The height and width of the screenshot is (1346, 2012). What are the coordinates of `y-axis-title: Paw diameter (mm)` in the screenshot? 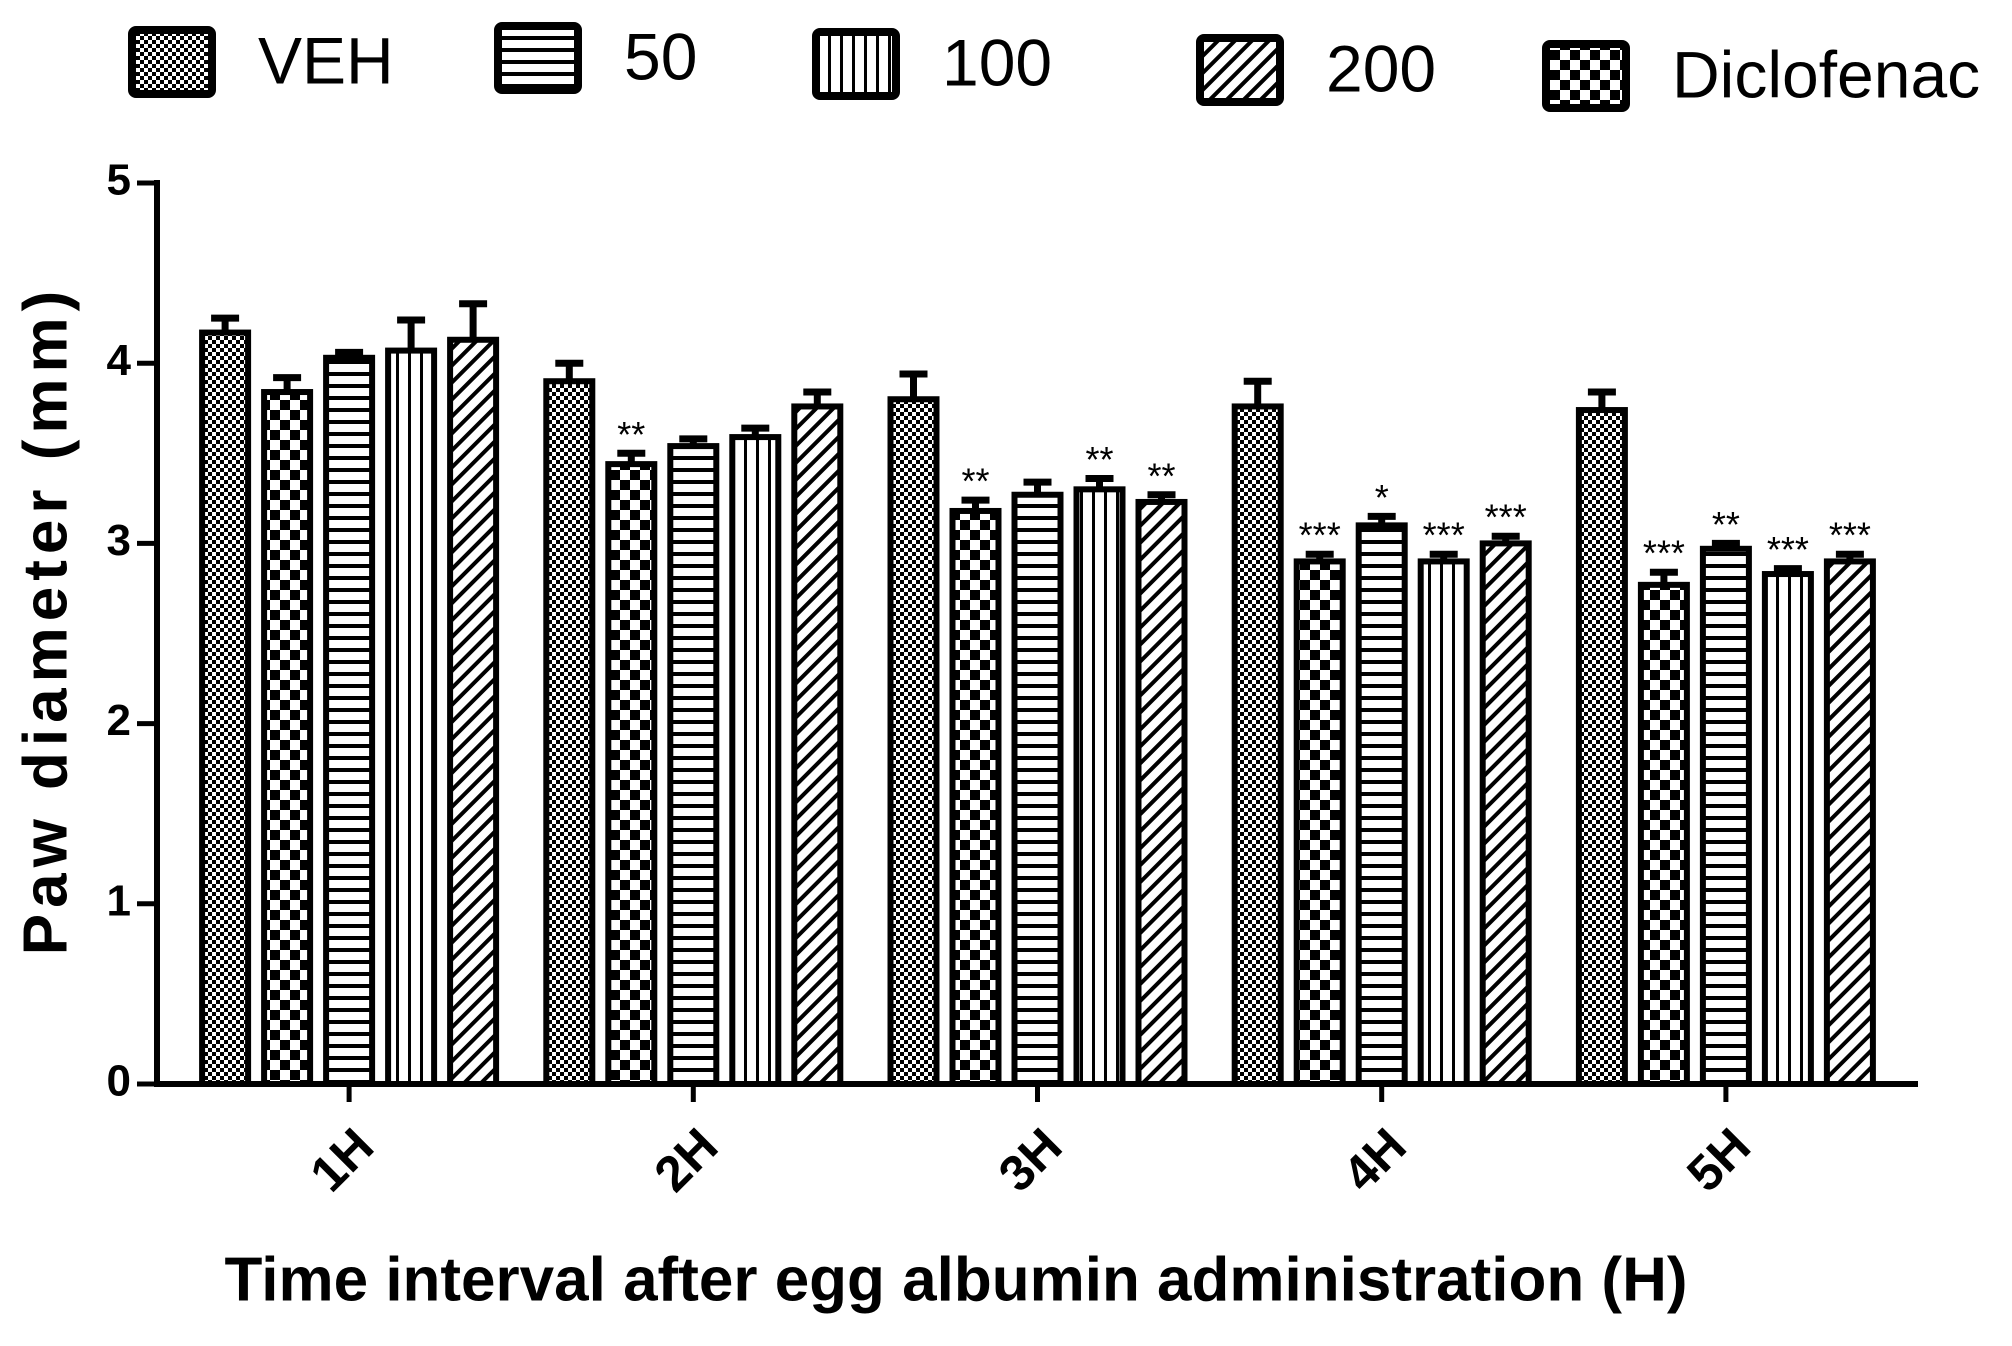 It's located at (45, 620).